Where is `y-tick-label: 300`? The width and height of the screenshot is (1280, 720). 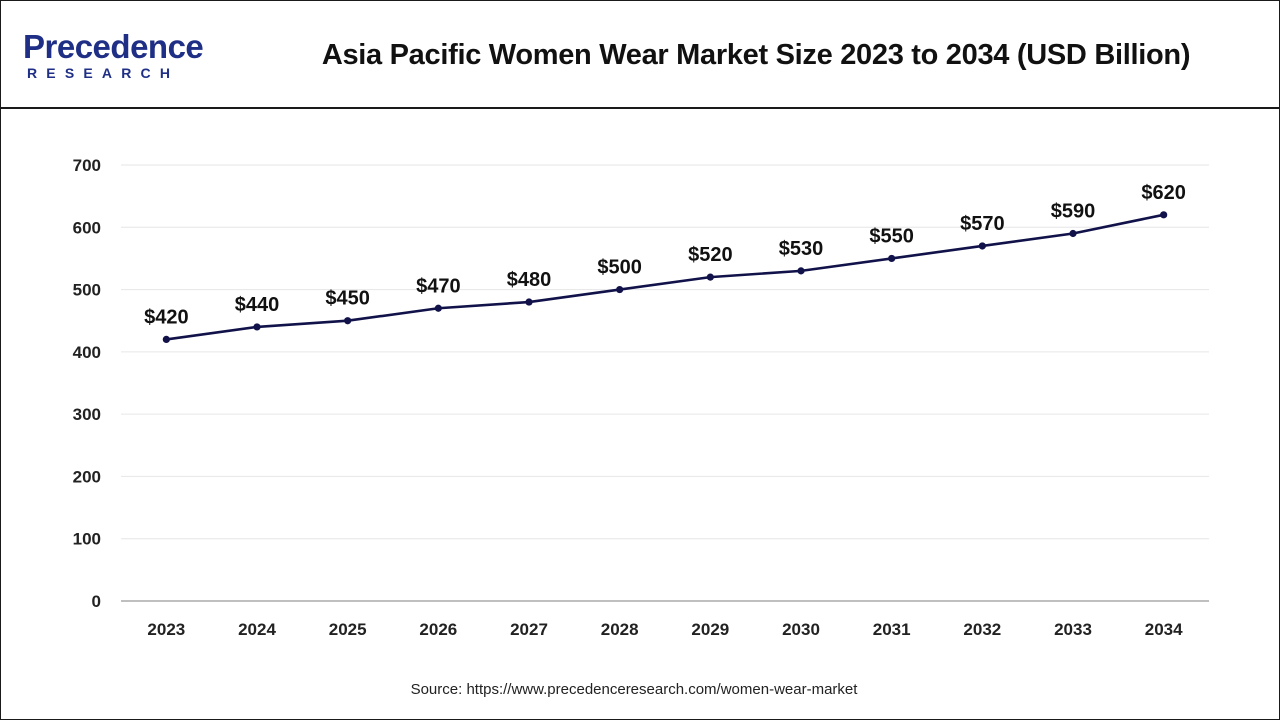 y-tick-label: 300 is located at coordinates (87, 414).